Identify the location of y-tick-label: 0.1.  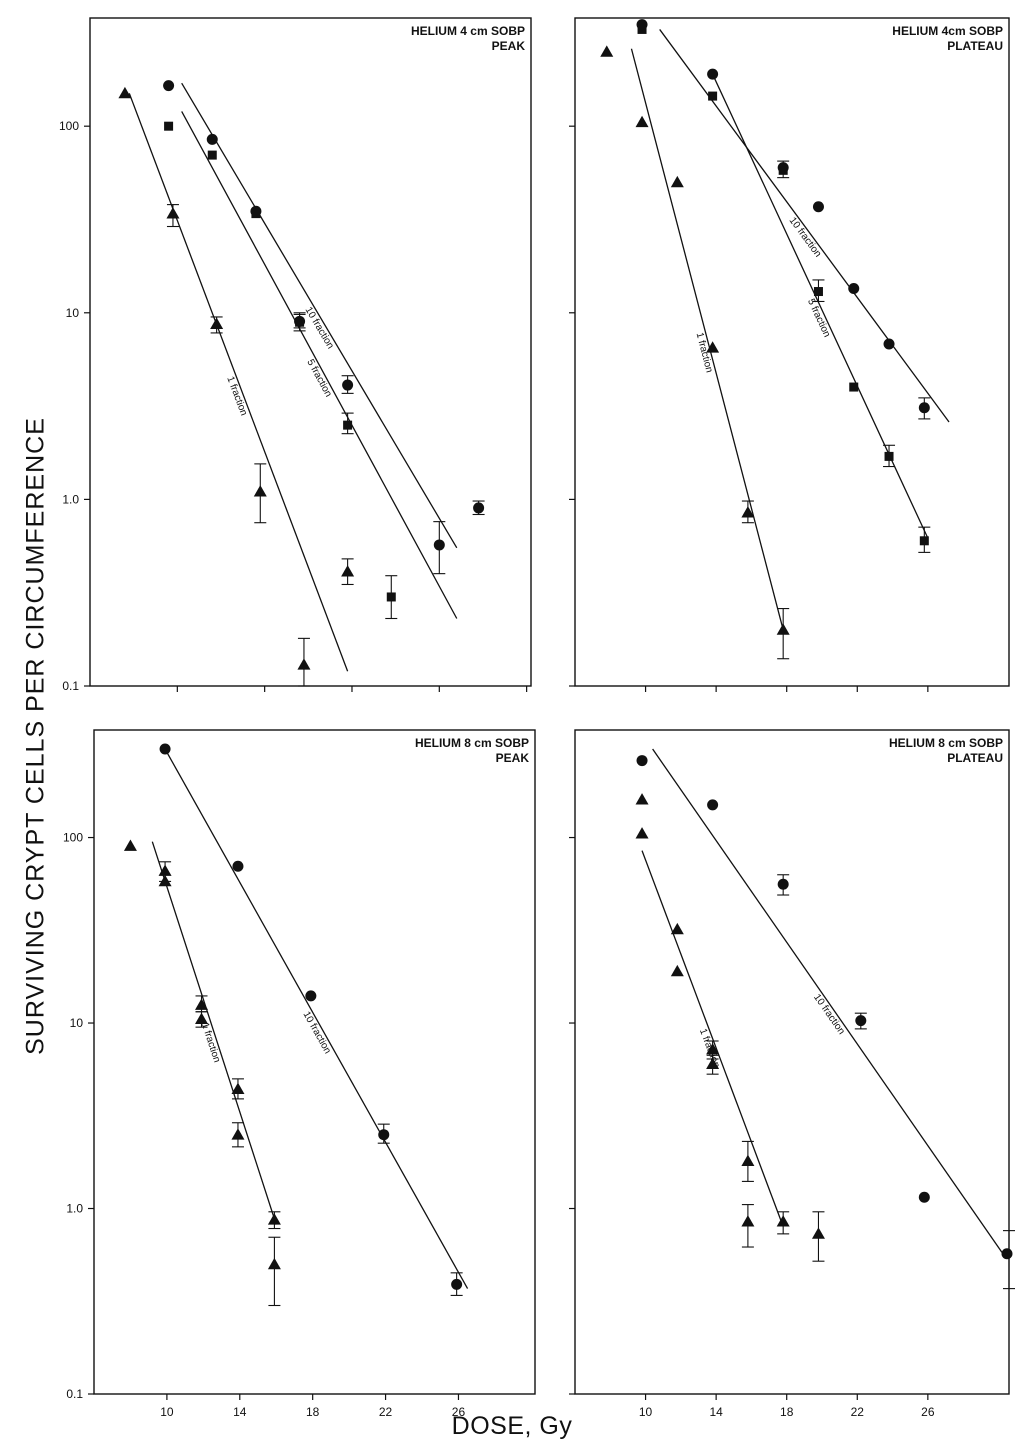
(70, 686).